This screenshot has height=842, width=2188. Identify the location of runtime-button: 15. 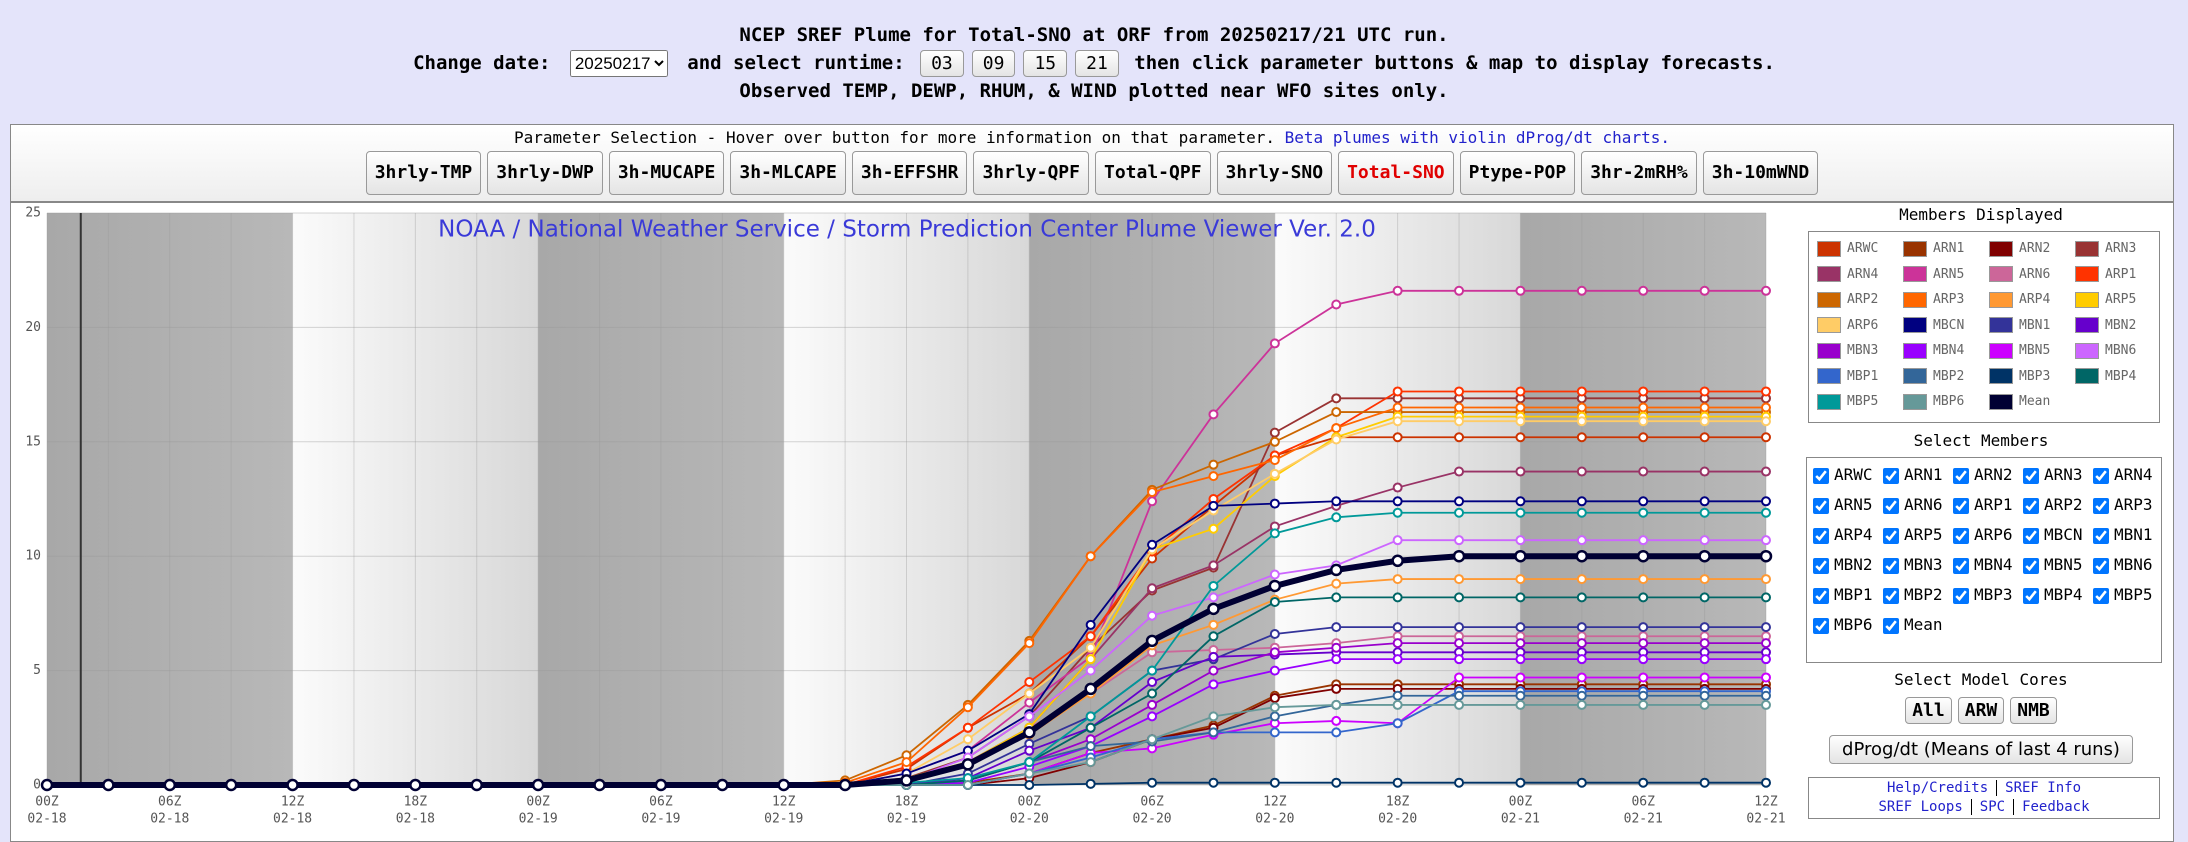
(1045, 63).